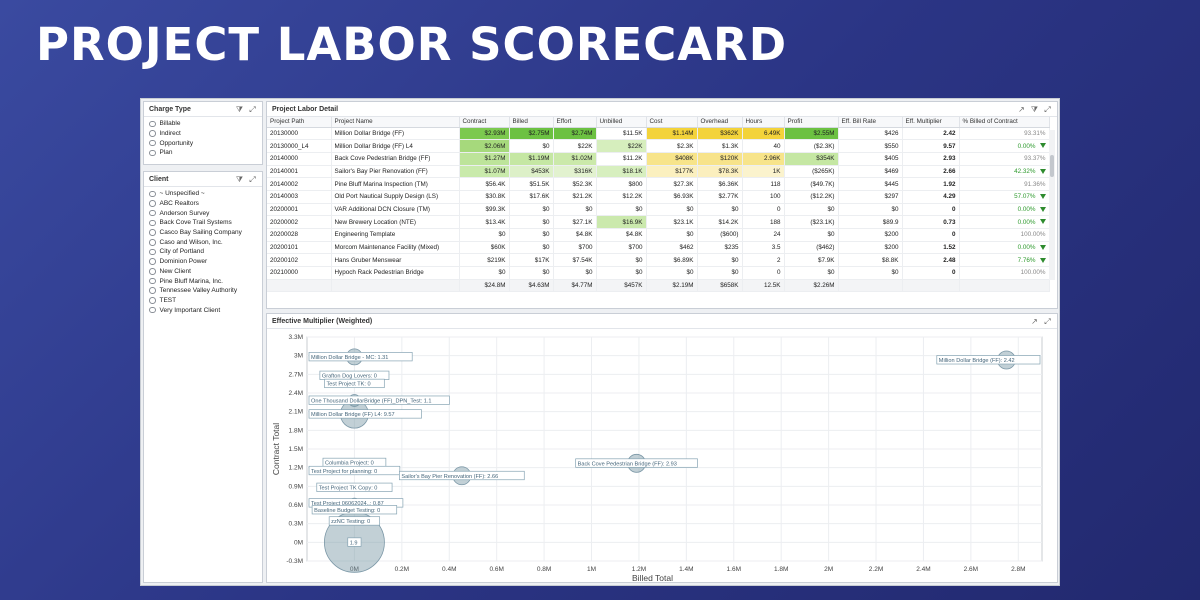 This screenshot has height=600, width=1200. Describe the element at coordinates (621, 122) in the screenshot. I see `column-header: Unbilled` at that location.